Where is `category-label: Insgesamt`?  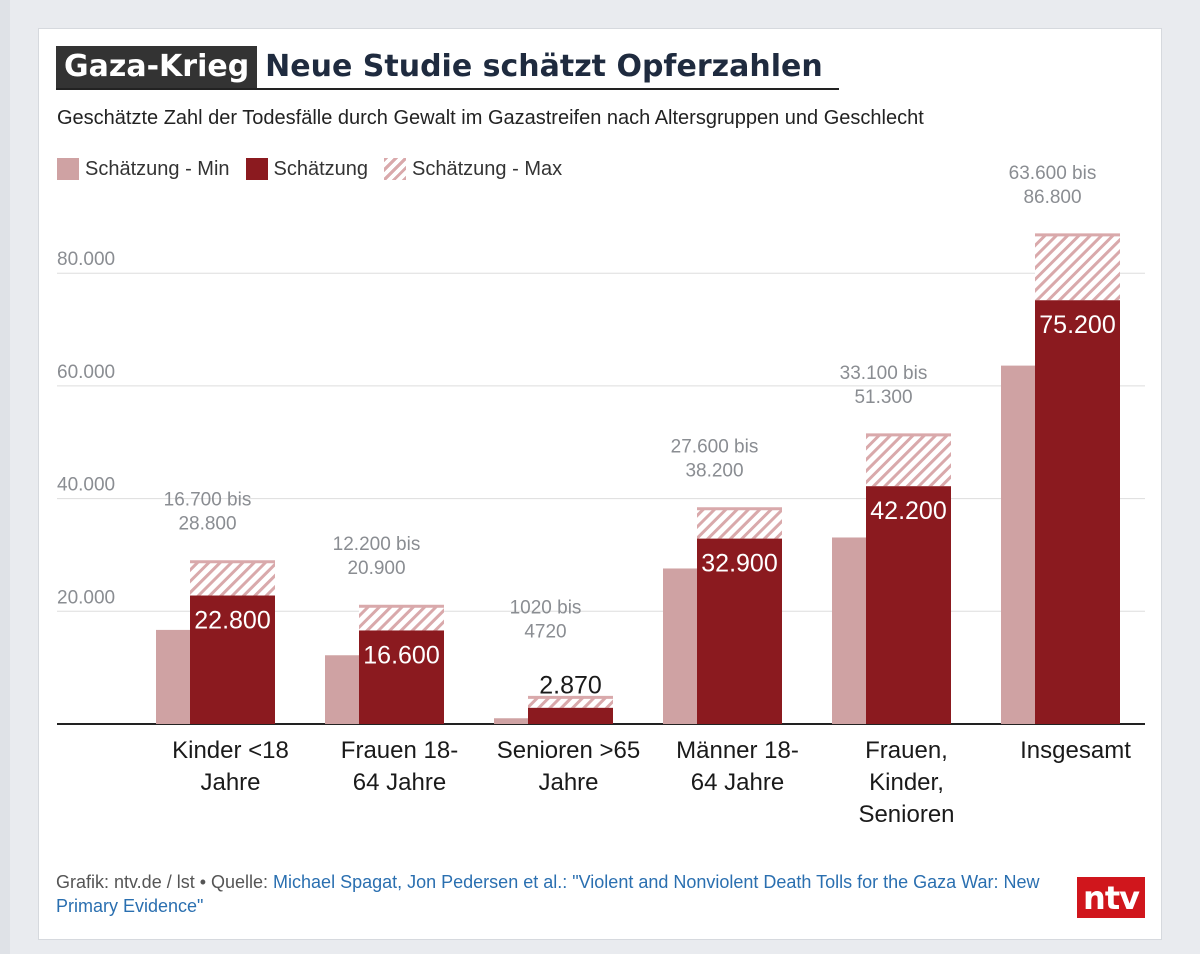 category-label: Insgesamt is located at coordinates (1075, 750).